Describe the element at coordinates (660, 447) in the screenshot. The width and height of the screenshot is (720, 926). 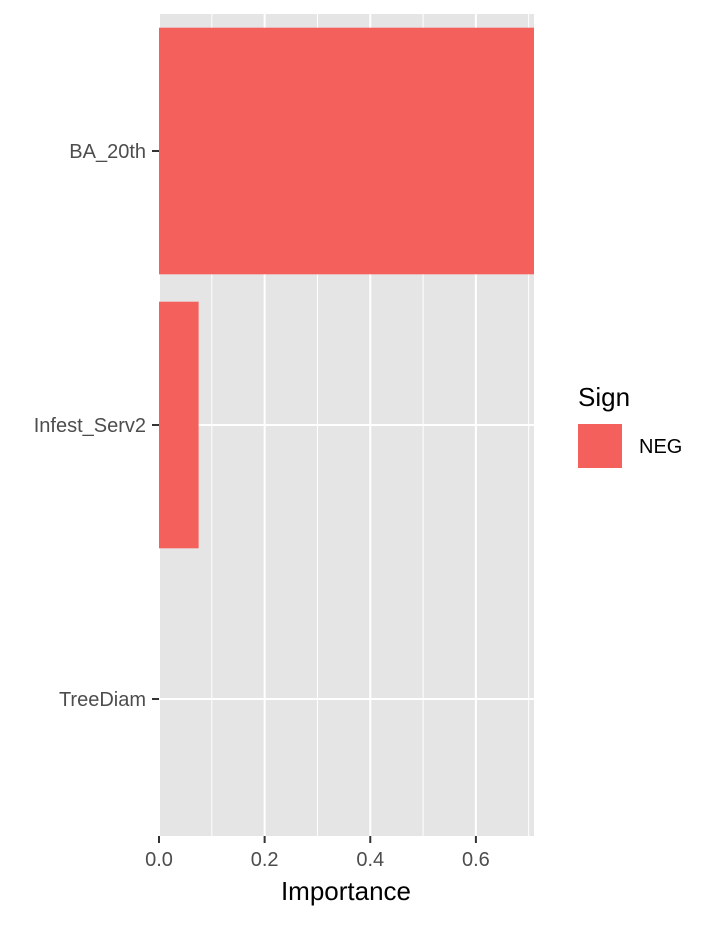
I see `legend-label-neg: NEG` at that location.